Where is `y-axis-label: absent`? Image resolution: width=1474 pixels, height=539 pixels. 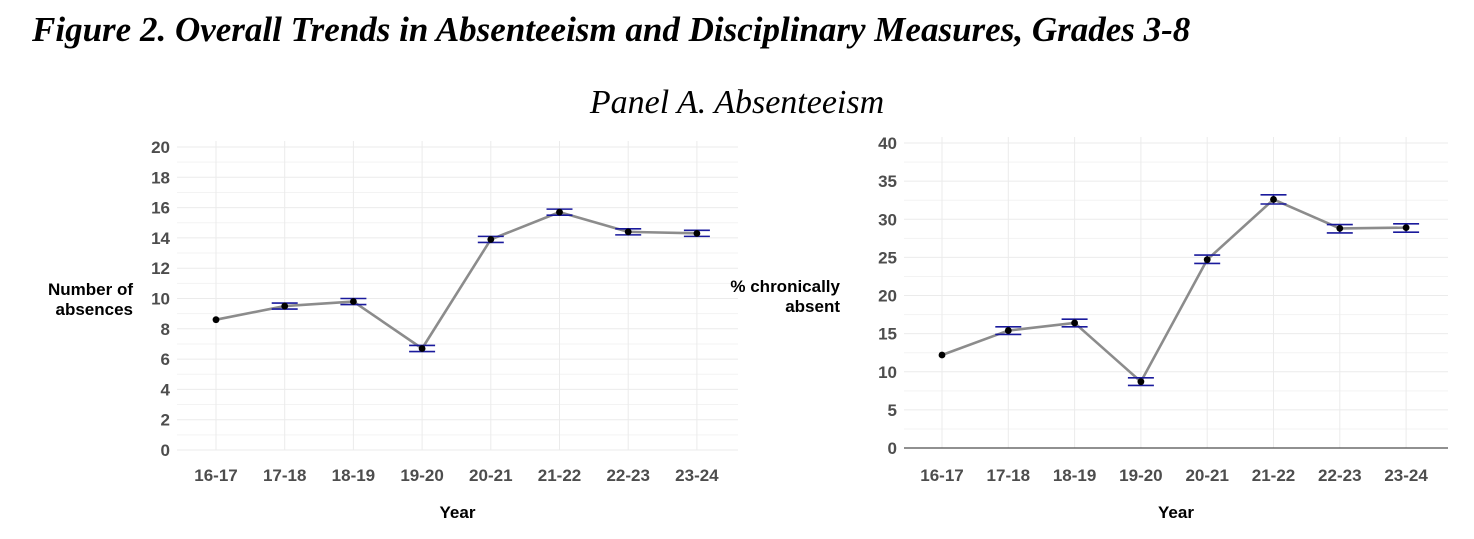 y-axis-label: absent is located at coordinates (812, 306).